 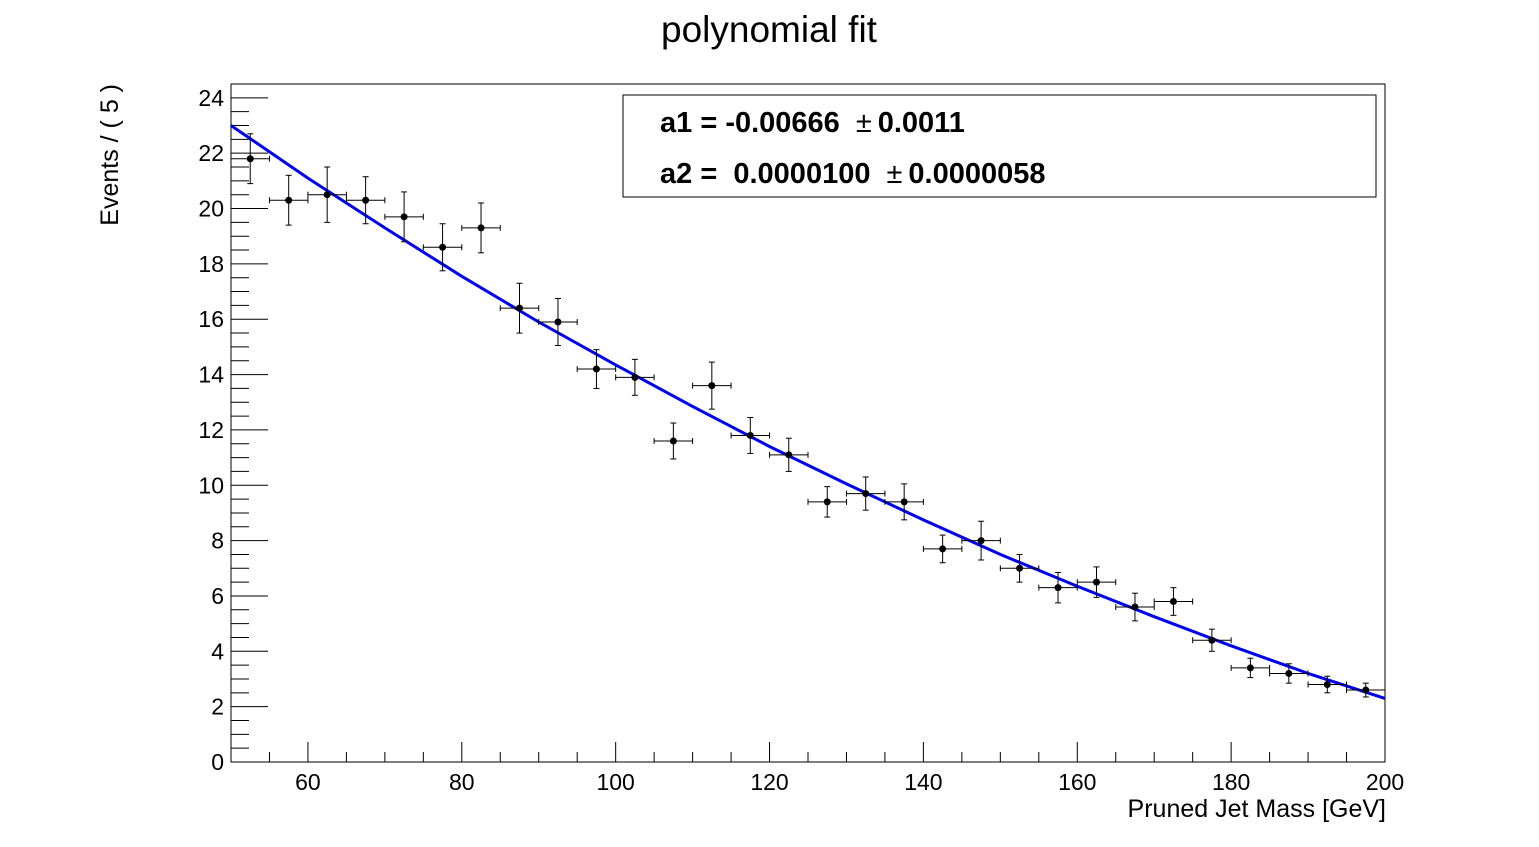 I want to click on legend-a1-error: 0.0011, so click(x=921, y=123).